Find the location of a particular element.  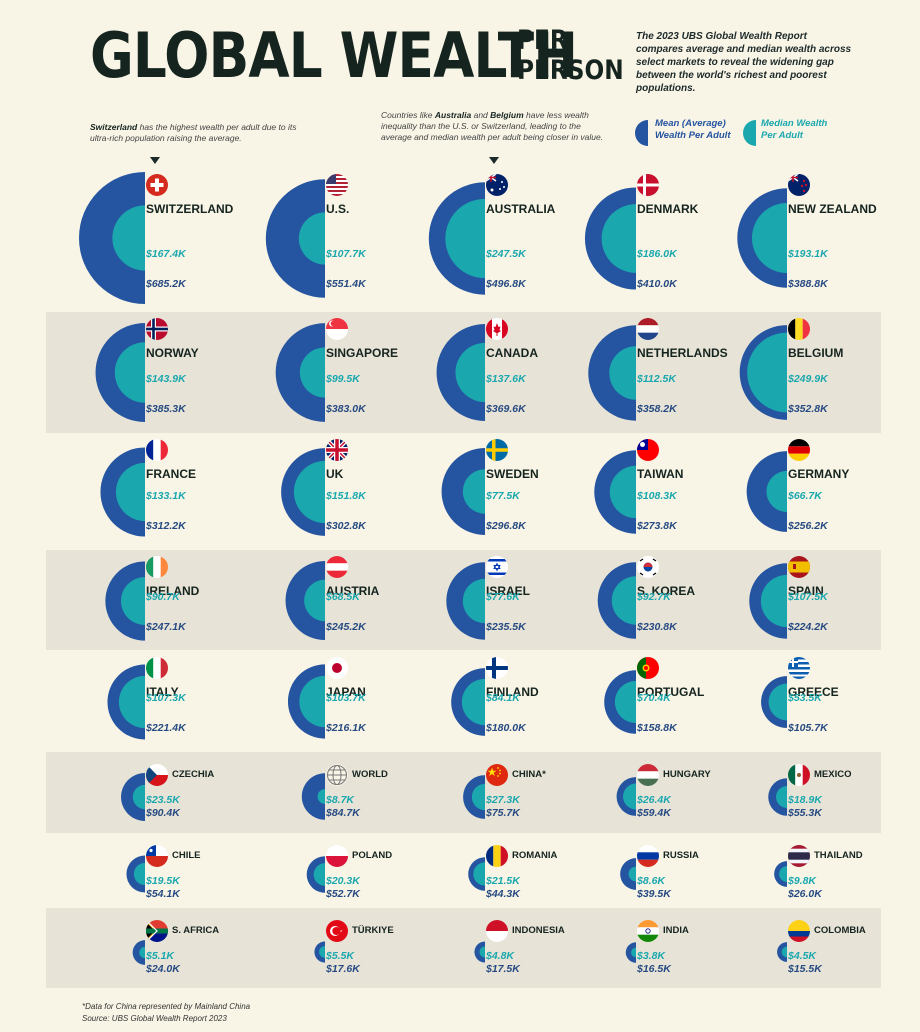

median-value-label: $4.5K is located at coordinates (802, 956).